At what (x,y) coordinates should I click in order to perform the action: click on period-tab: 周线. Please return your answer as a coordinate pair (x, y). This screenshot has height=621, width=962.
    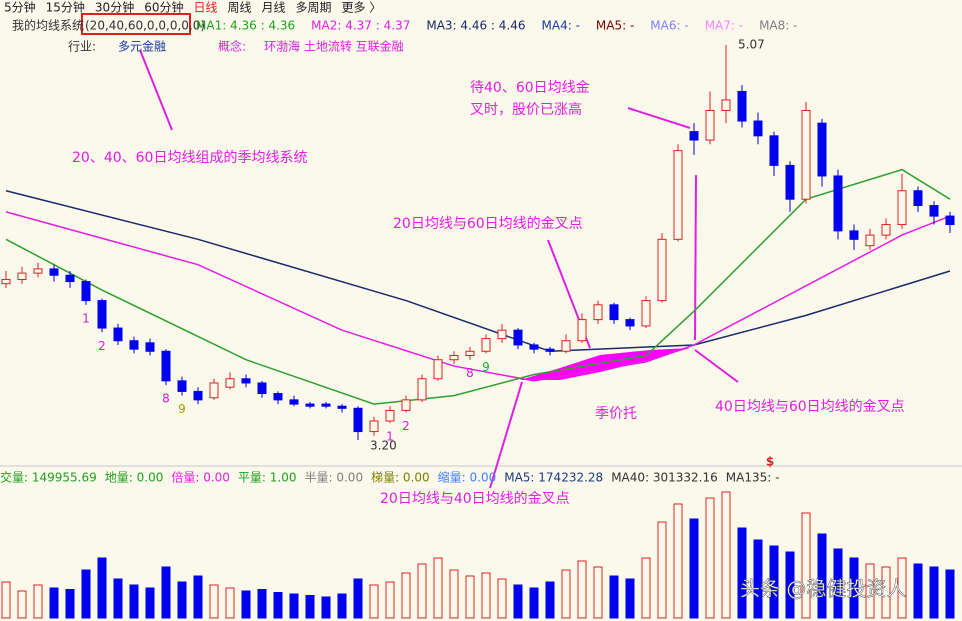
    Looking at the image, I should click on (240, 8).